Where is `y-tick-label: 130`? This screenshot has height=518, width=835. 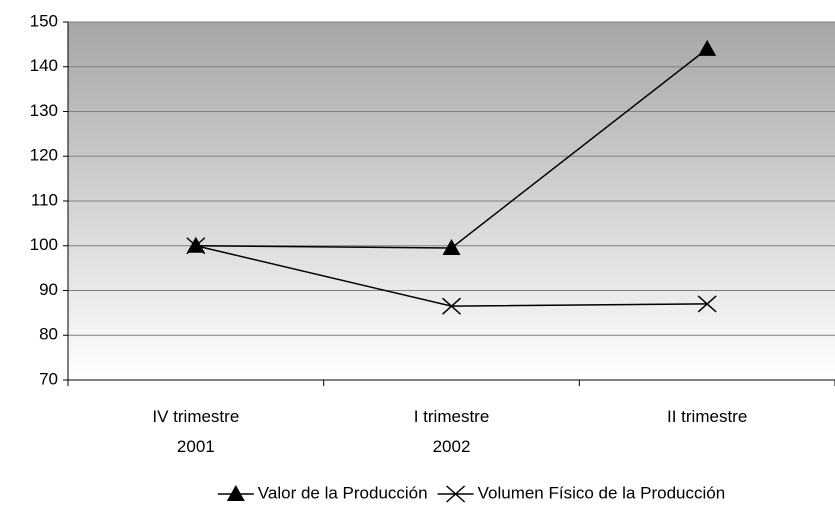 y-tick-label: 130 is located at coordinates (44, 110).